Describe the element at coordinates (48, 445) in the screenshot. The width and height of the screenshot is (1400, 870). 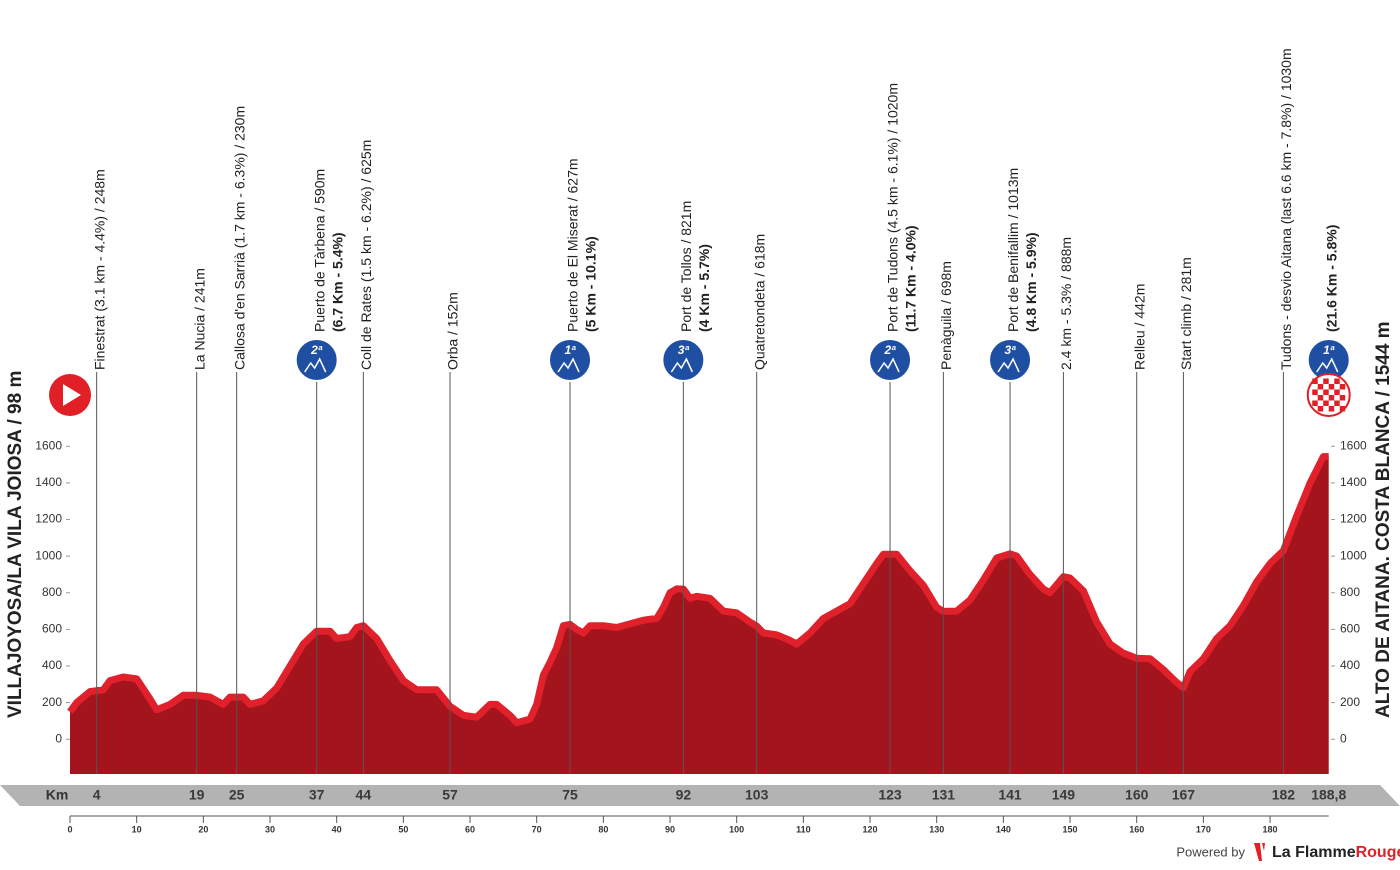
I see `y-tick-label: 1600` at that location.